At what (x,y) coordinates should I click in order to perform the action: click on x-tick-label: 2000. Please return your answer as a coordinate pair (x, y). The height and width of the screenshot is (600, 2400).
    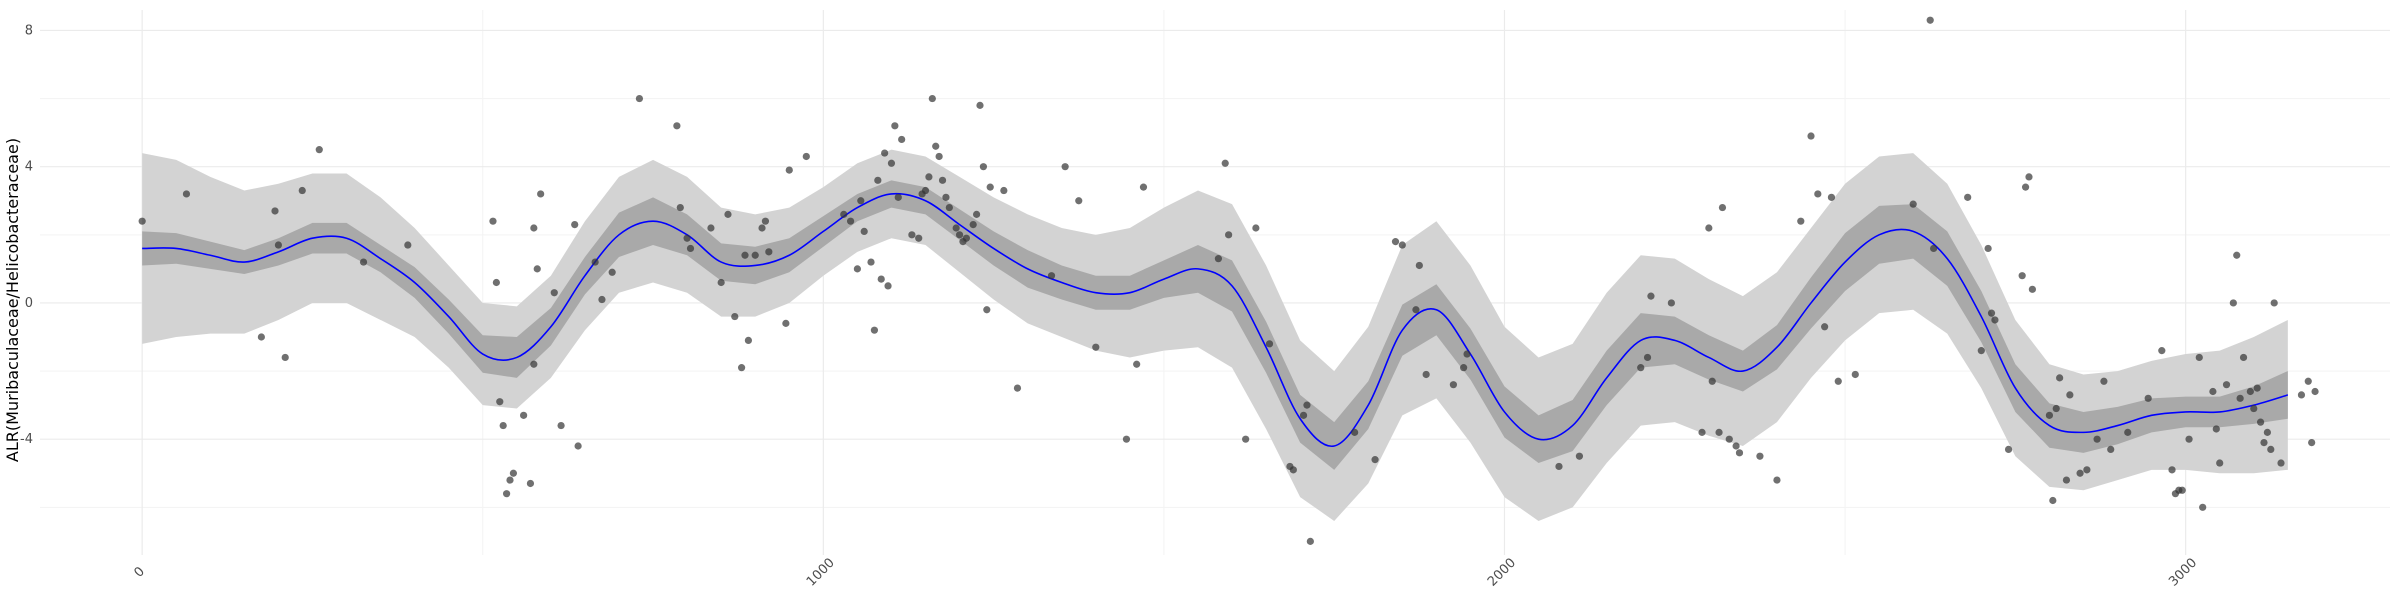
    Looking at the image, I should click on (1502, 573).